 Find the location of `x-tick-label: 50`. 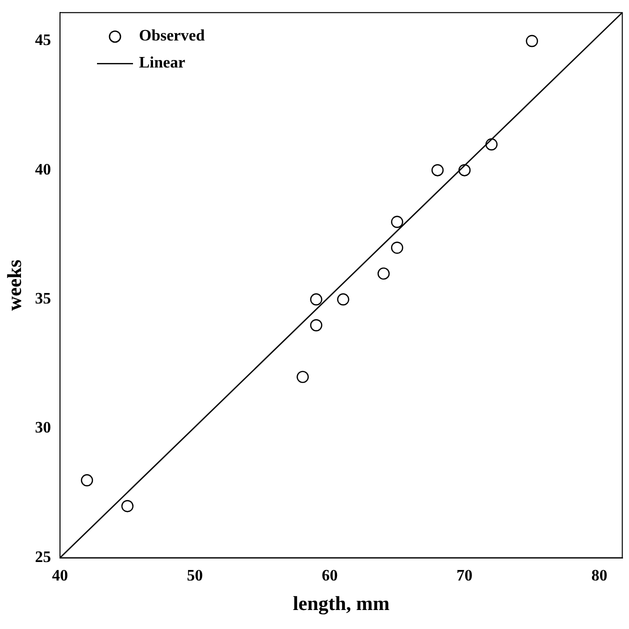

x-tick-label: 50 is located at coordinates (194, 576).